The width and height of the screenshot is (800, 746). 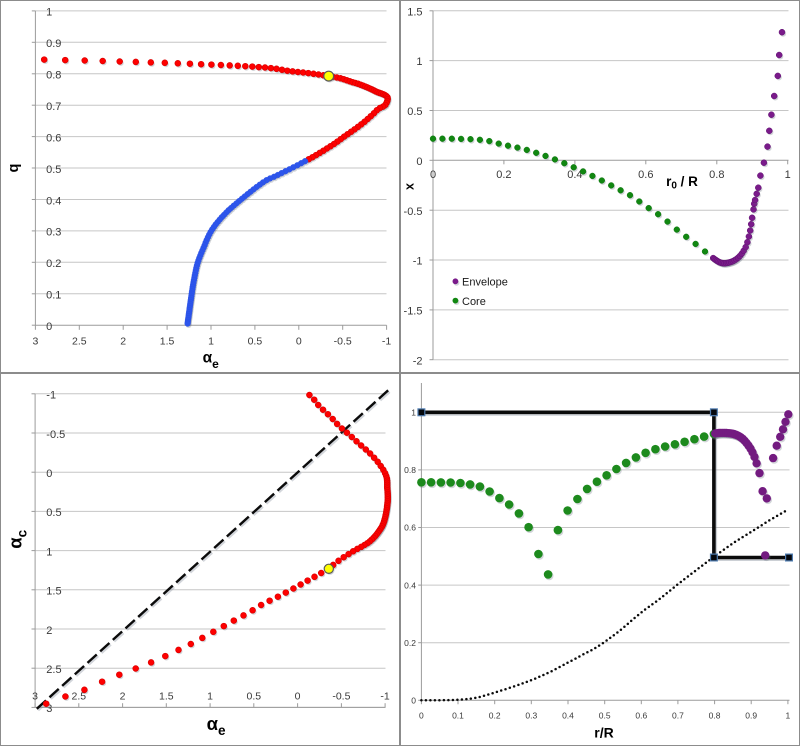 What do you see at coordinates (682, 183) in the screenshot?
I see `svg-text: r0 / R` at bounding box center [682, 183].